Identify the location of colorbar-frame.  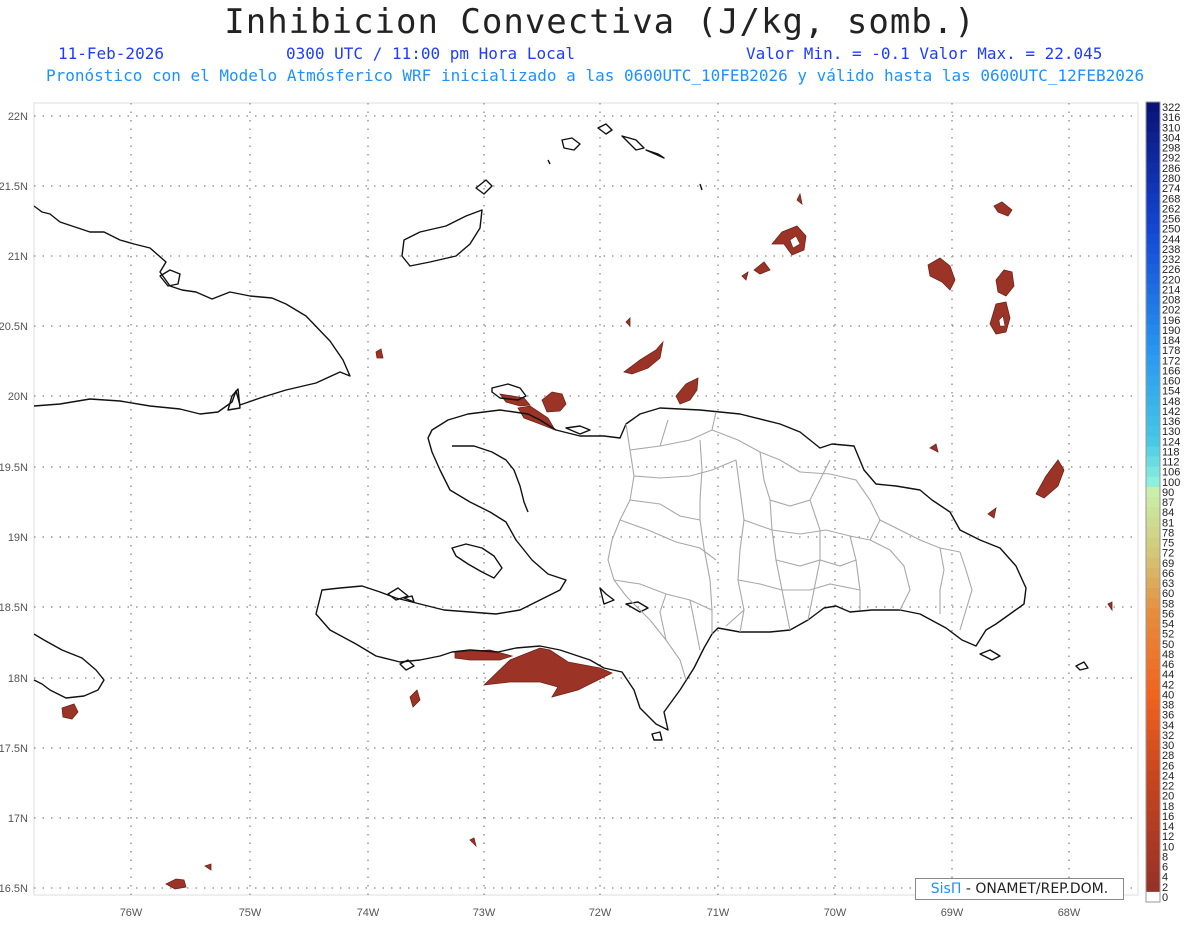
(1153, 502).